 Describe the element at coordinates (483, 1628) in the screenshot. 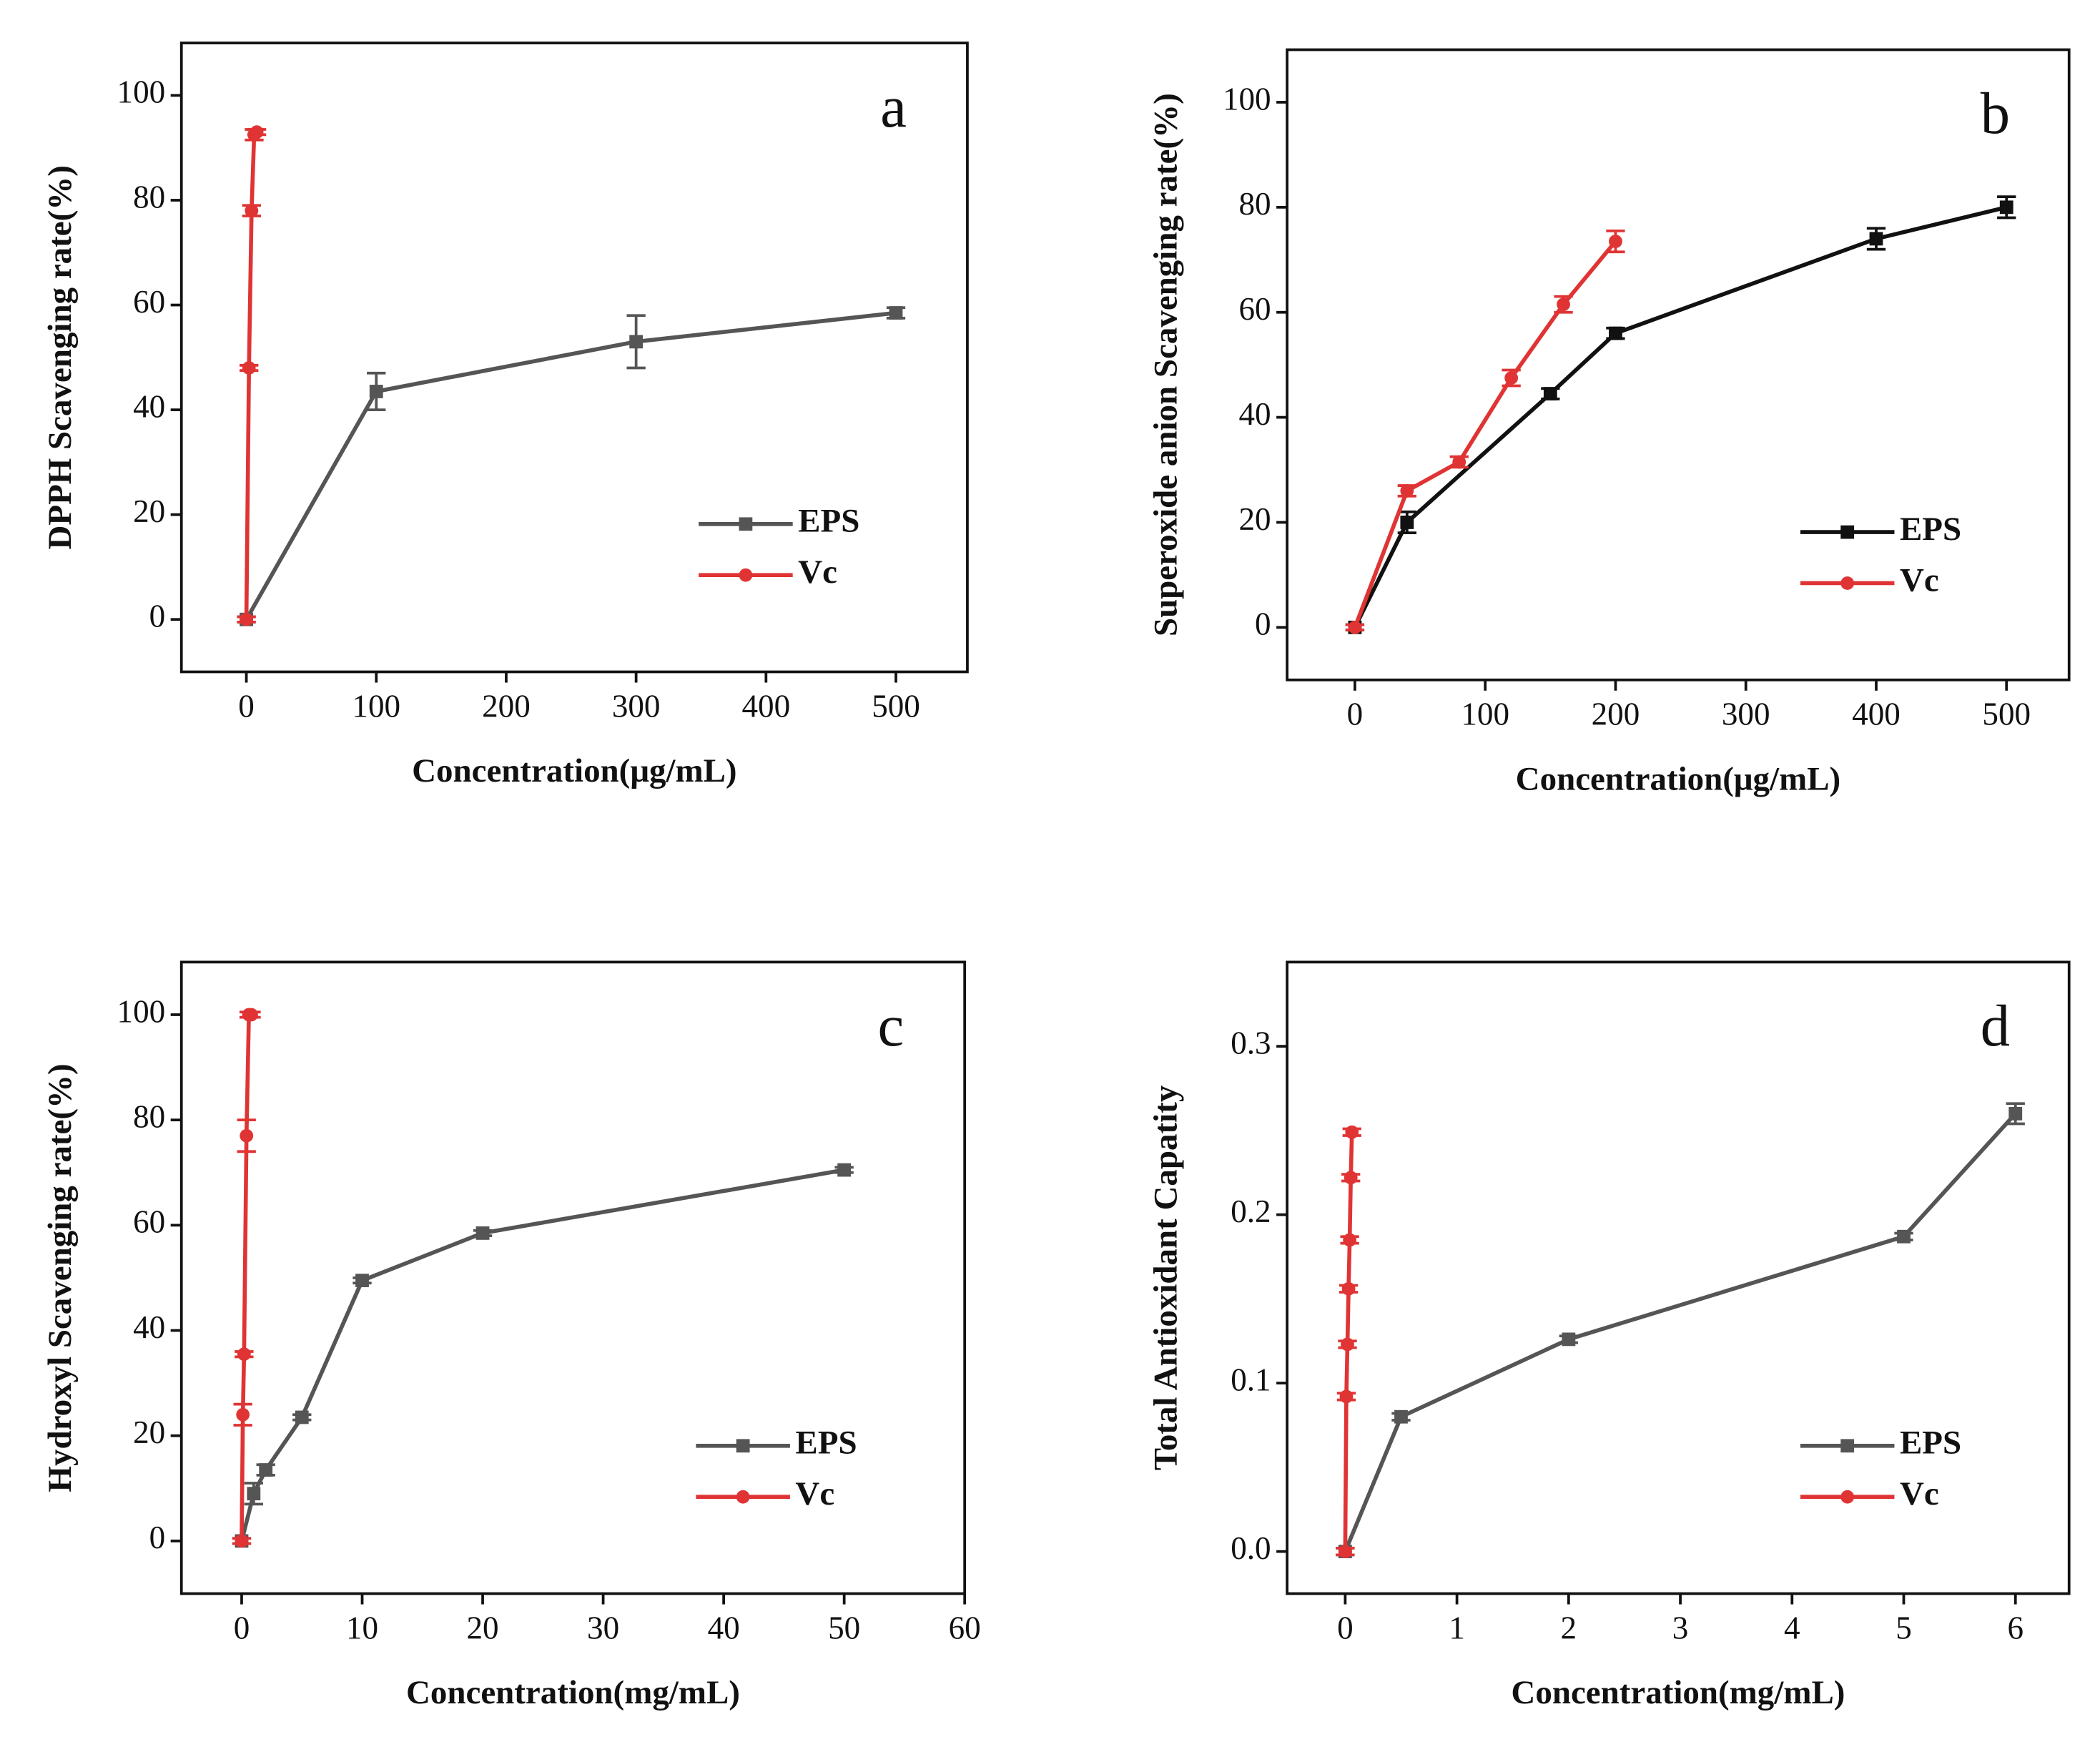

I see `x-tick-label: 20` at that location.